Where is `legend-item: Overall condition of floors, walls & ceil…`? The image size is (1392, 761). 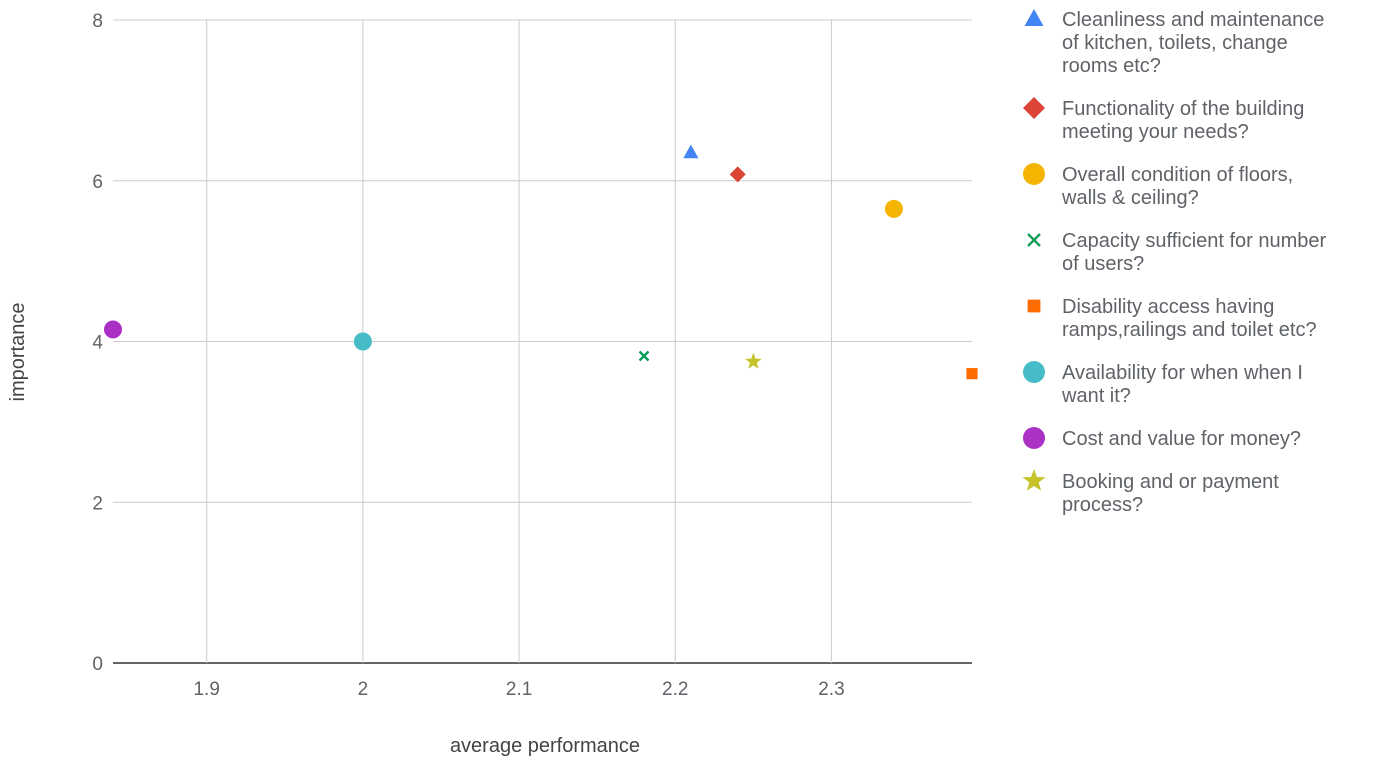 legend-item: Overall condition of floors, walls & ceil… is located at coordinates (1158, 186).